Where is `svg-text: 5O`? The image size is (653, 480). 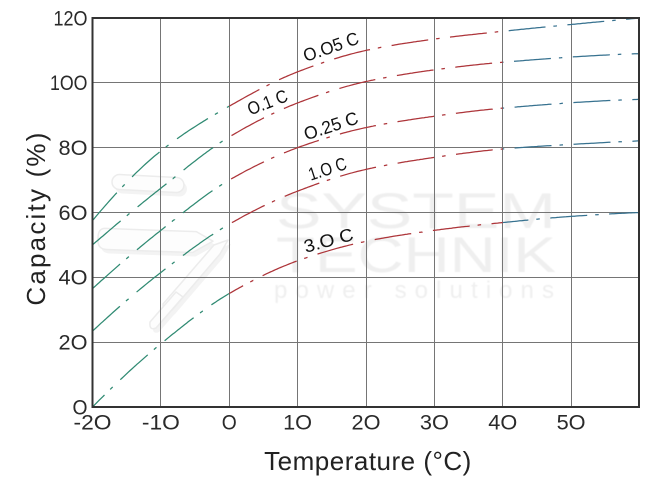
svg-text: 5O is located at coordinates (571, 423).